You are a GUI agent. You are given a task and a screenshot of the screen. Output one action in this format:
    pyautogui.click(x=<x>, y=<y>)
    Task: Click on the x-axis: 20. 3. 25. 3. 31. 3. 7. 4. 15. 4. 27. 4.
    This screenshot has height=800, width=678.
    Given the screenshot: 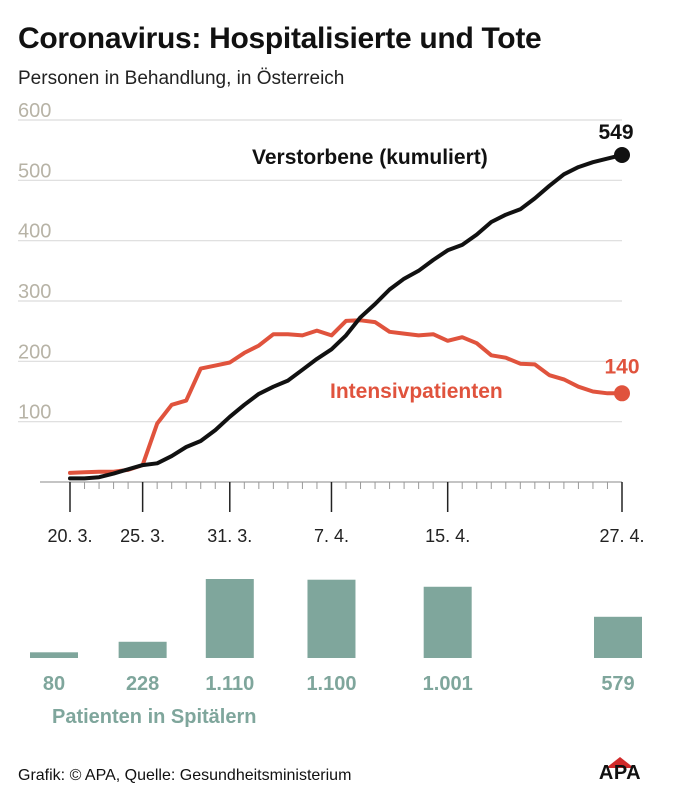 What is the action you would take?
    pyautogui.click(x=342, y=513)
    